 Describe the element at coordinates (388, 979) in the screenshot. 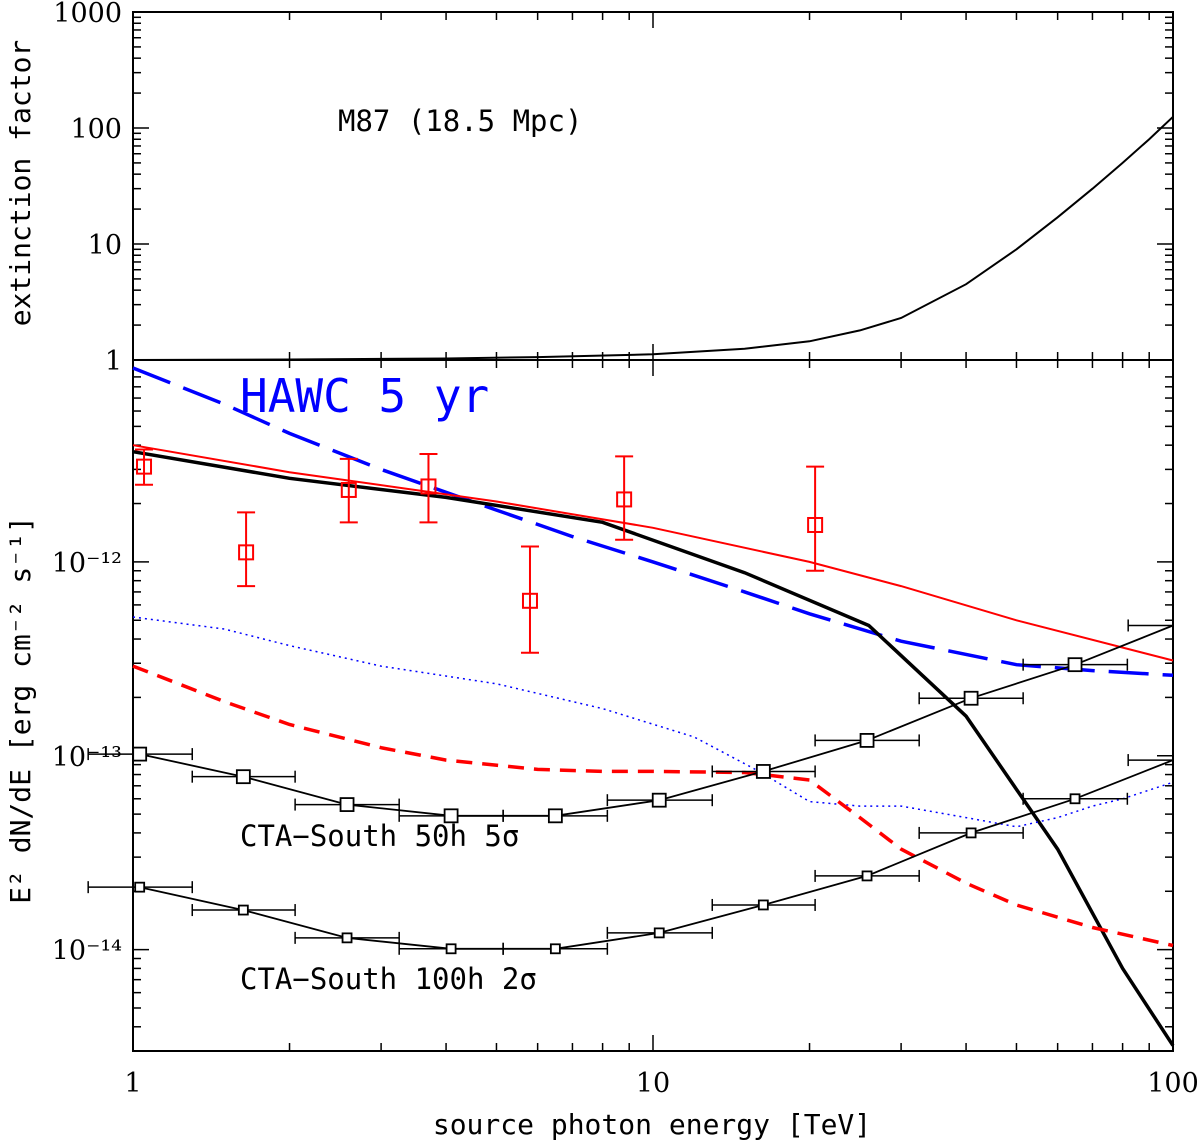

I see `cta-100h-label: CTA−South 100h 2σ` at that location.